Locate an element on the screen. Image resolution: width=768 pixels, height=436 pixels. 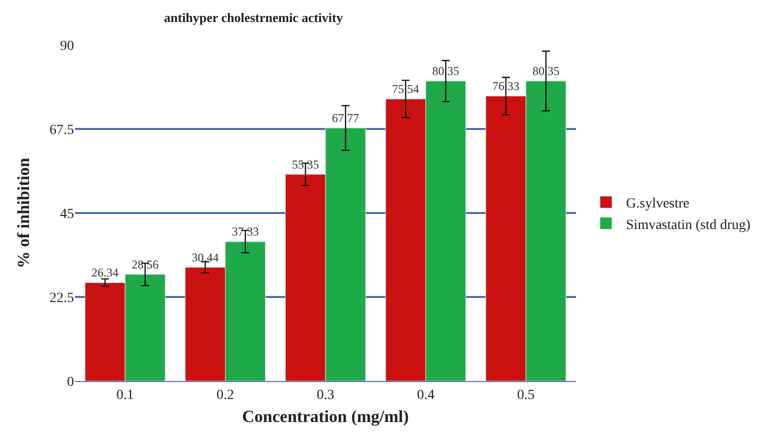
x-tick-label: 0.1 is located at coordinates (125, 395).